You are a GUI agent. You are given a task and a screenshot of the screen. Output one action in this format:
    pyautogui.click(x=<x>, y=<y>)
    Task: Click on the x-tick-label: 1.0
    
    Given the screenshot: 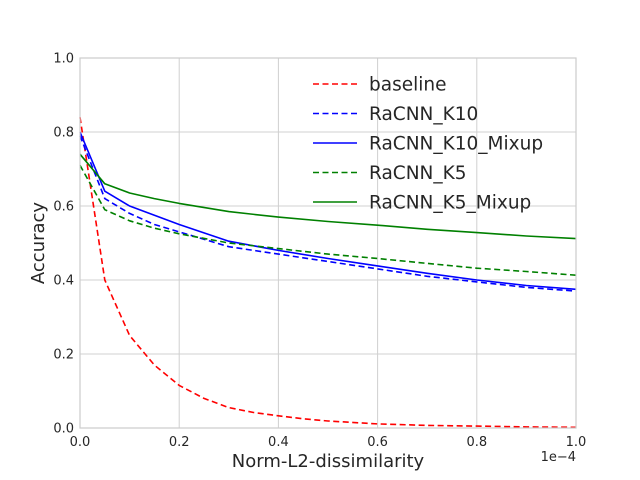 What is the action you would take?
    pyautogui.click(x=576, y=442)
    